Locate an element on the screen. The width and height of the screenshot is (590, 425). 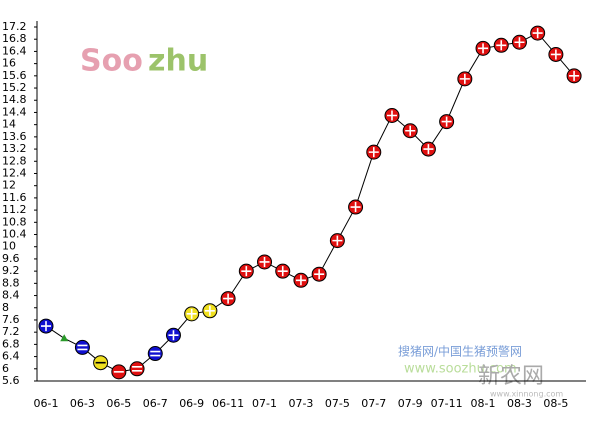
y-tick-label: 14 is located at coordinates (9, 124).